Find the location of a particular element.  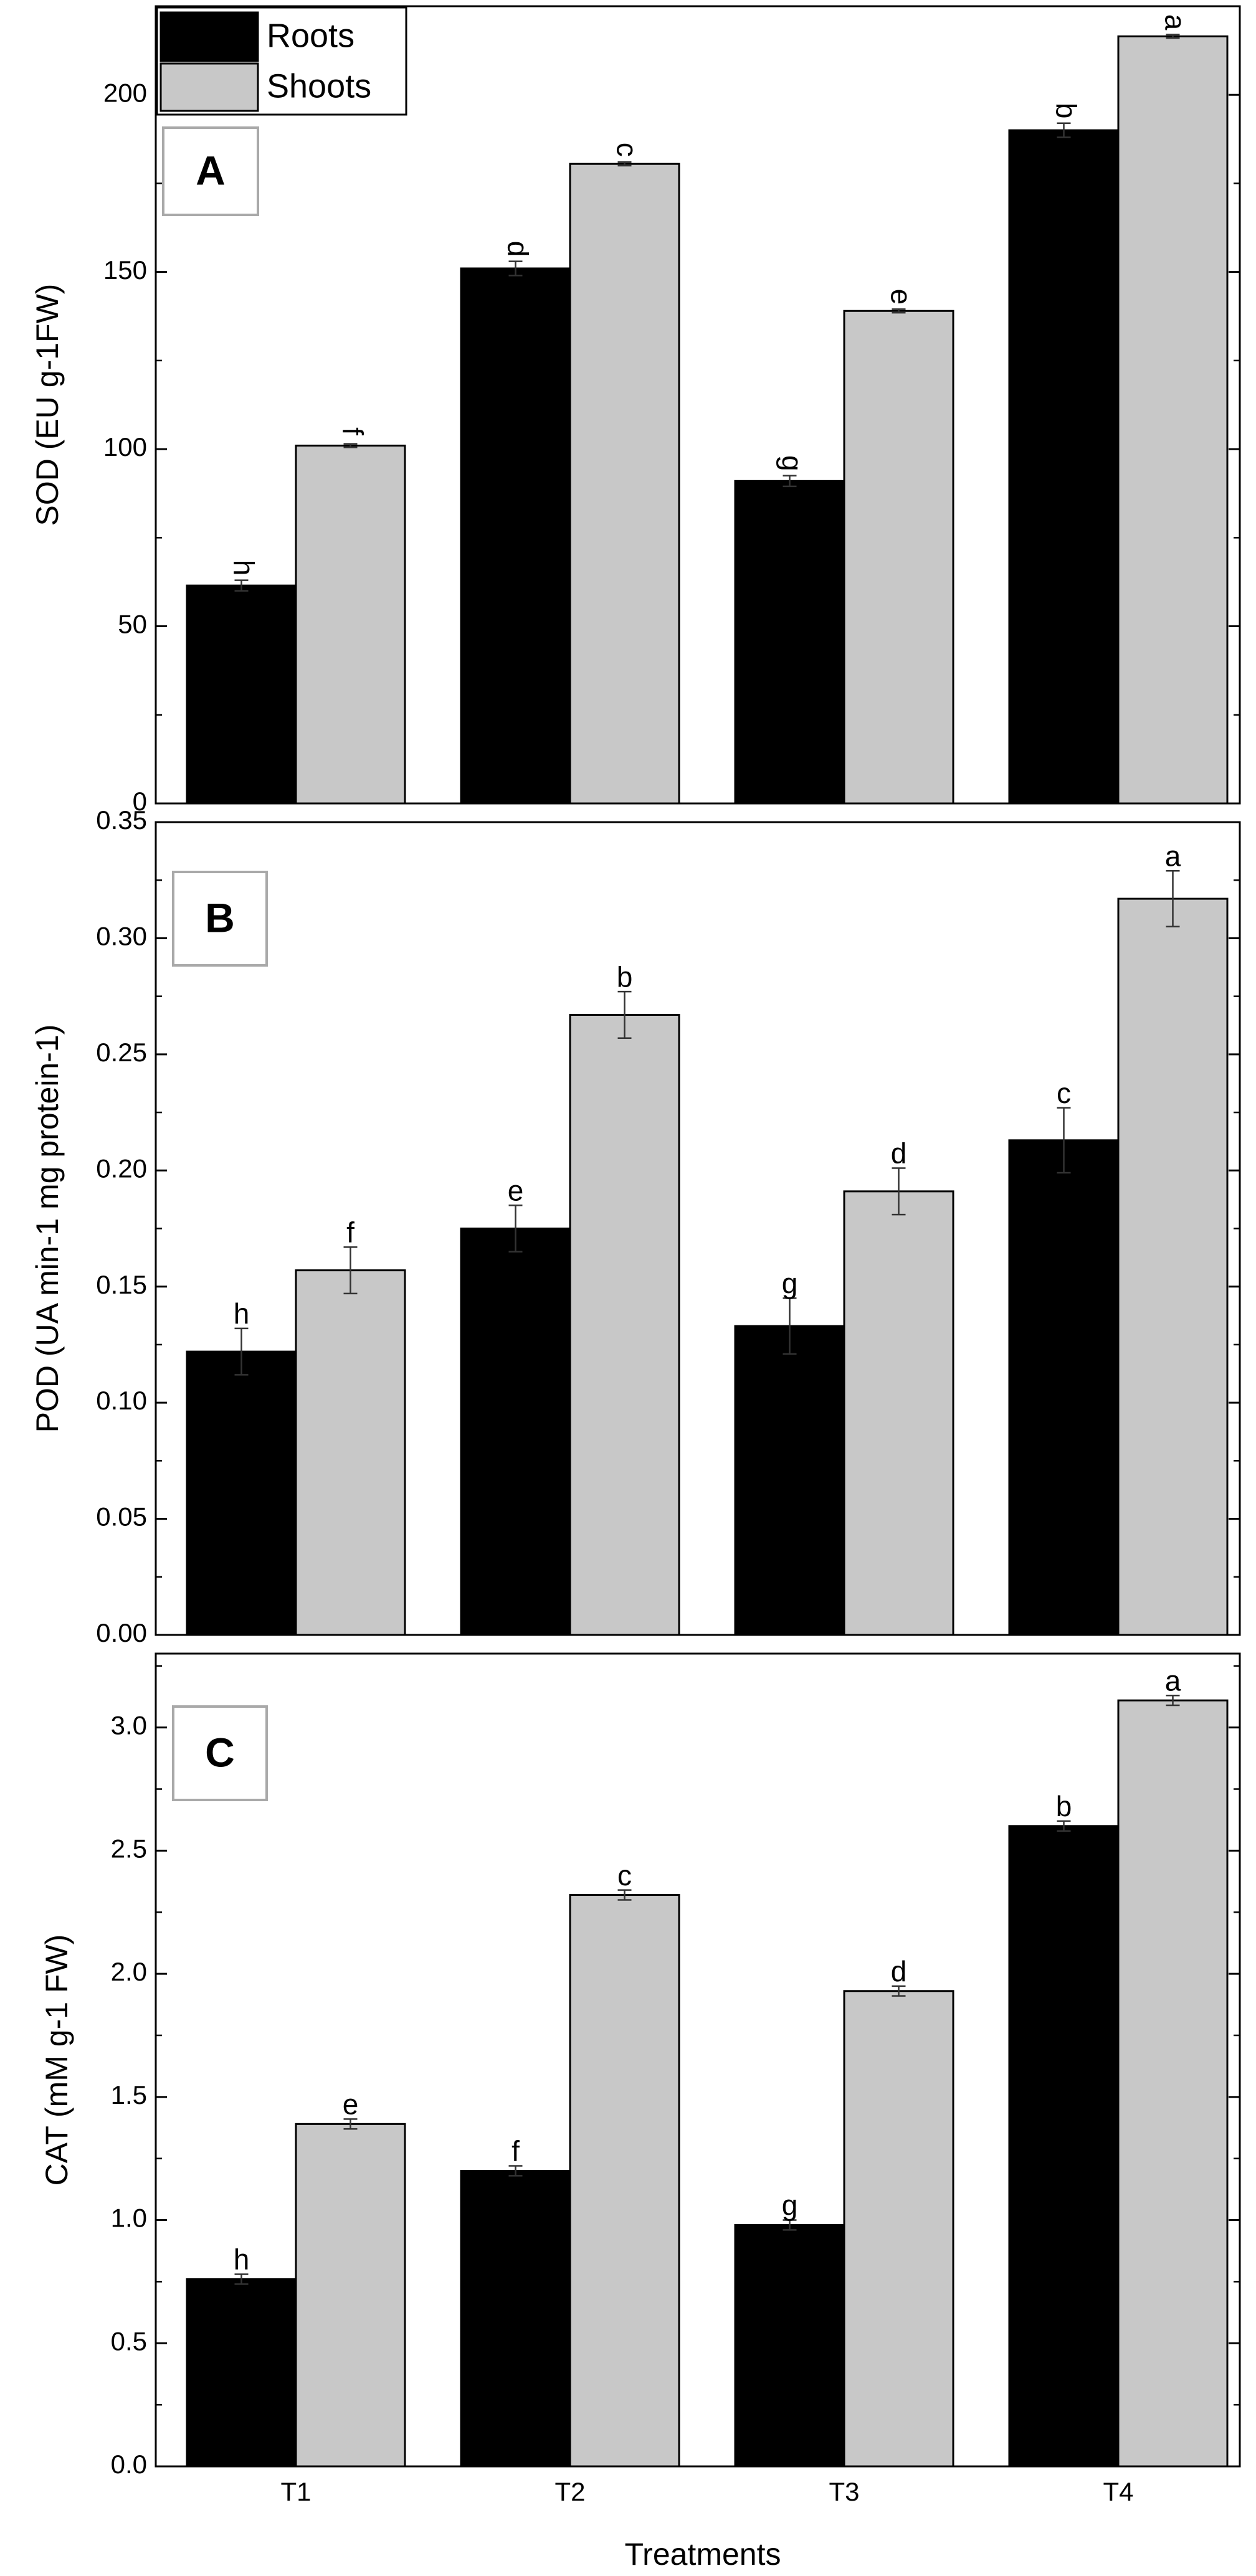

panel-label: C is located at coordinates (220, 1752).